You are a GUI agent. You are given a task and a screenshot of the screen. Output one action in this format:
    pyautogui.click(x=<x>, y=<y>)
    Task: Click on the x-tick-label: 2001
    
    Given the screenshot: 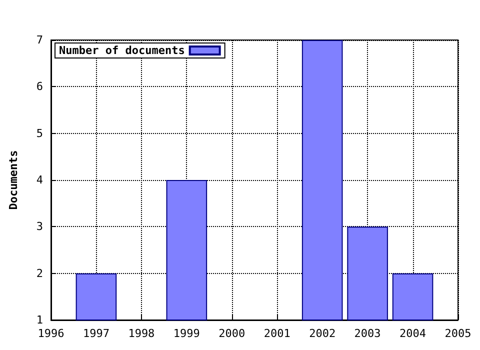 What is the action you would take?
    pyautogui.click(x=277, y=333)
    